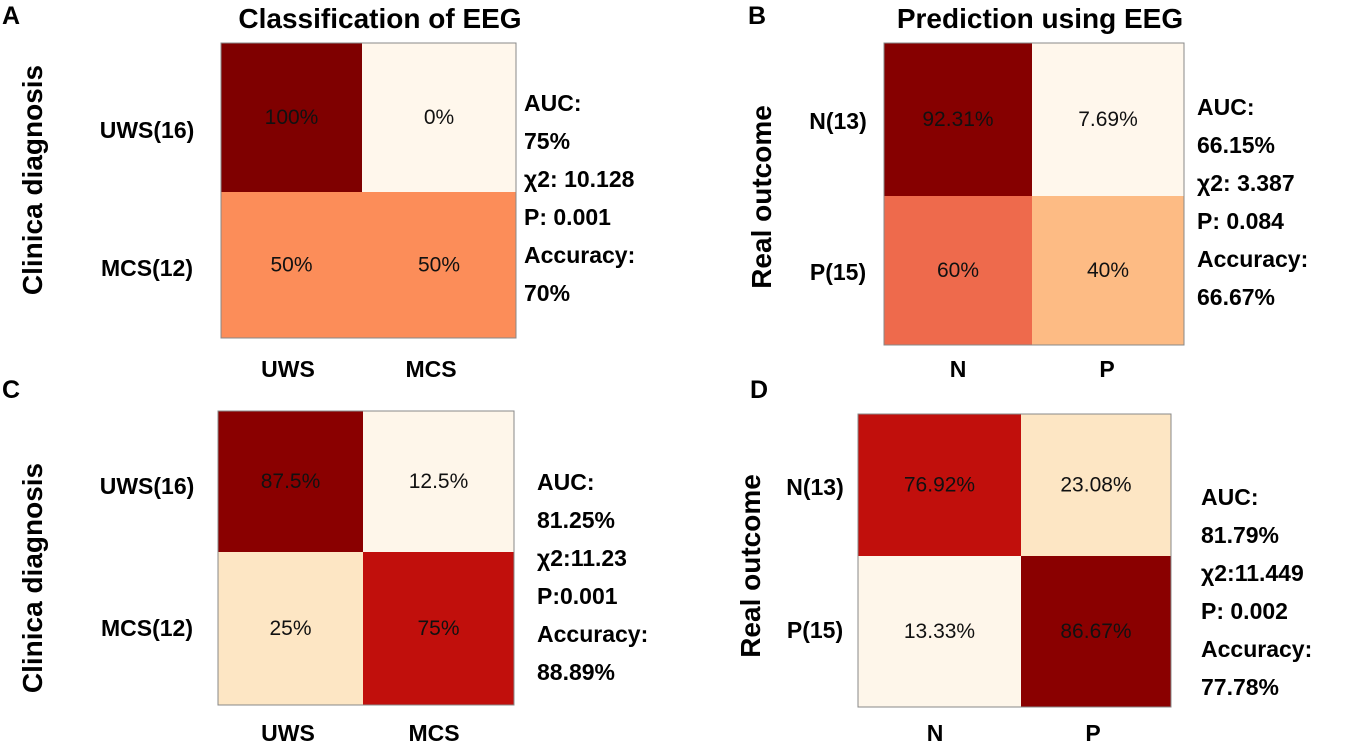 Image resolution: width=1350 pixels, height=754 pixels. Describe the element at coordinates (579, 255) in the screenshot. I see `panel-a-stat-accuracy-label: Accuracy:` at that location.